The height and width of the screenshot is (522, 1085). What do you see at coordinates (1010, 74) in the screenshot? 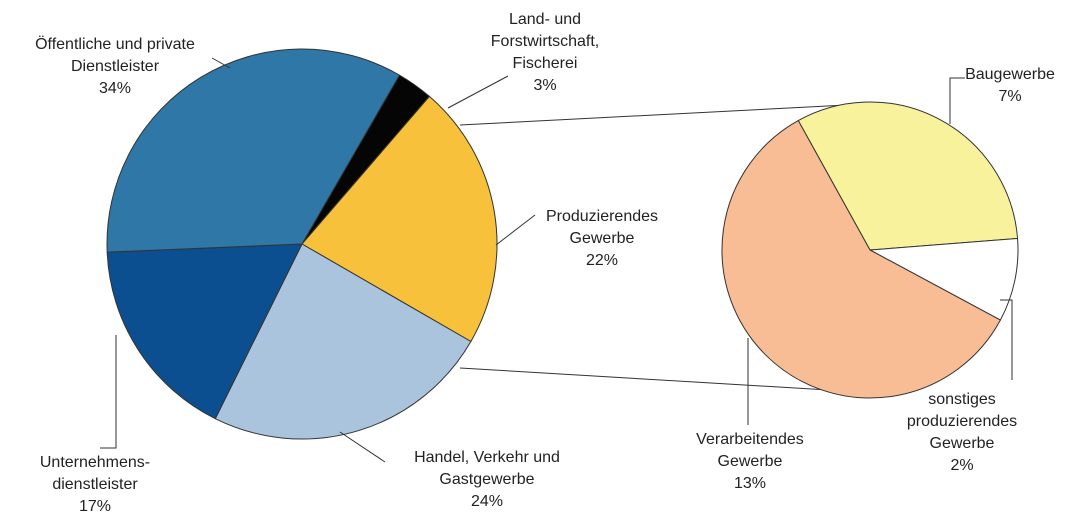
I see `slice-label: Baugewerbe` at bounding box center [1010, 74].